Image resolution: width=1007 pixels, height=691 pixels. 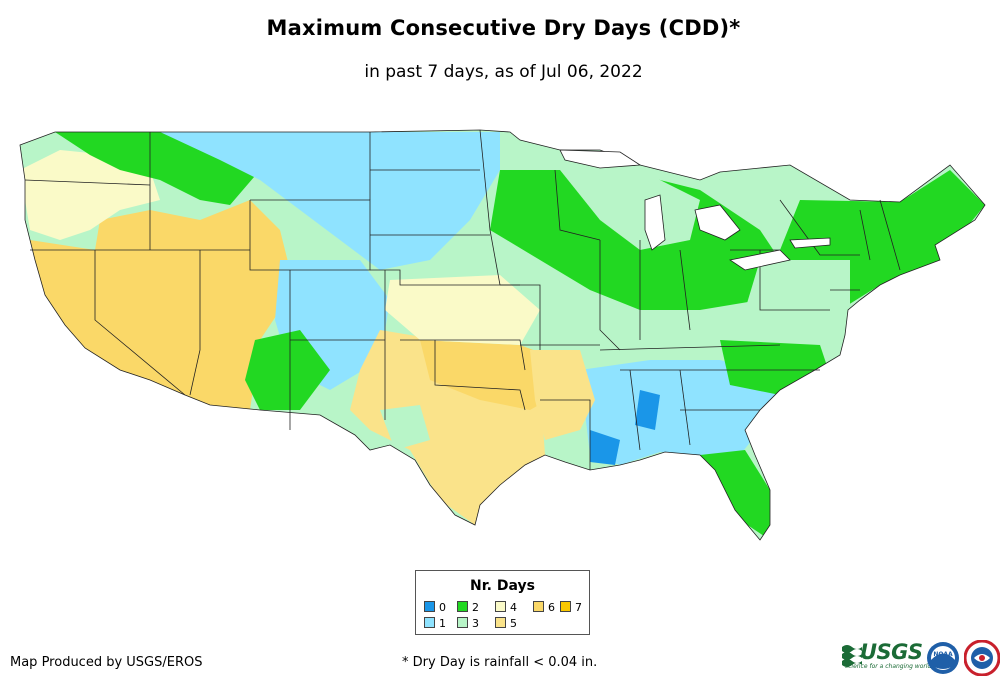 I want to click on region-3-days-great-lakes, so click(x=630, y=210).